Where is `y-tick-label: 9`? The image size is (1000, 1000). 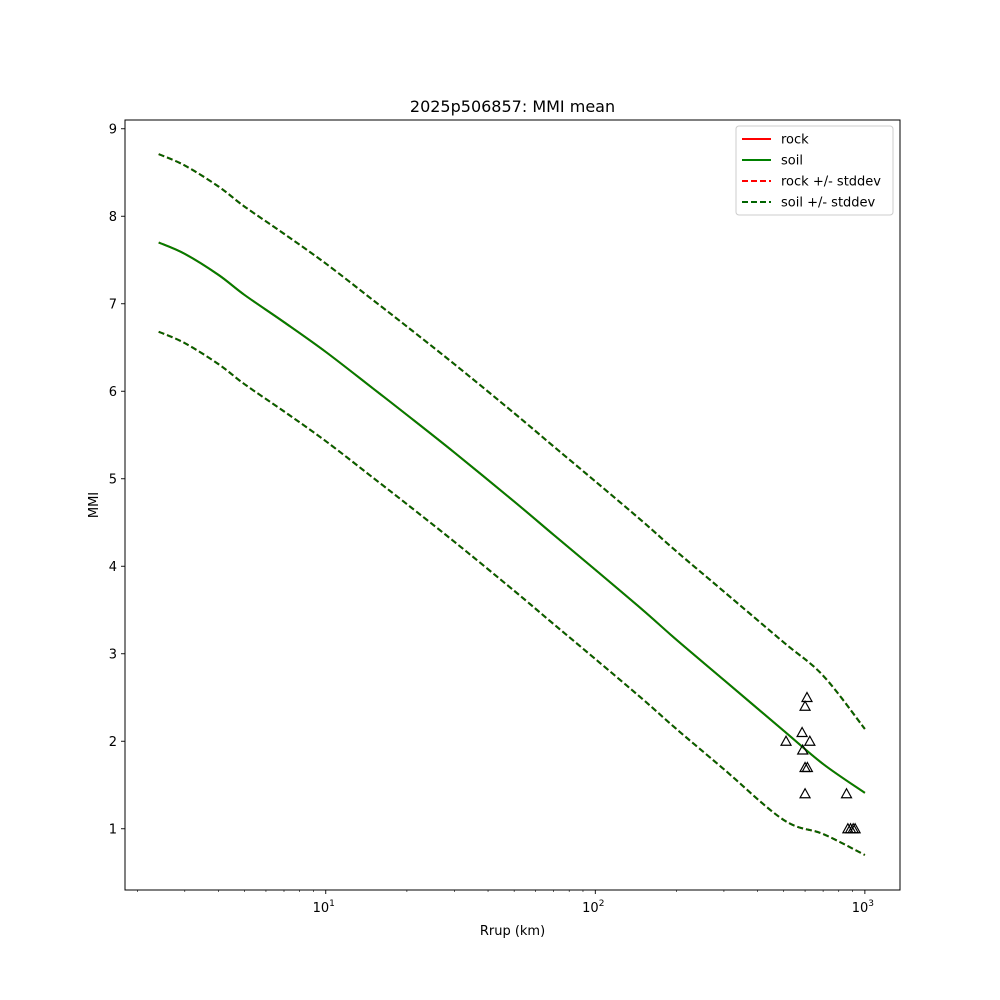
y-tick-label: 9 is located at coordinates (113, 129).